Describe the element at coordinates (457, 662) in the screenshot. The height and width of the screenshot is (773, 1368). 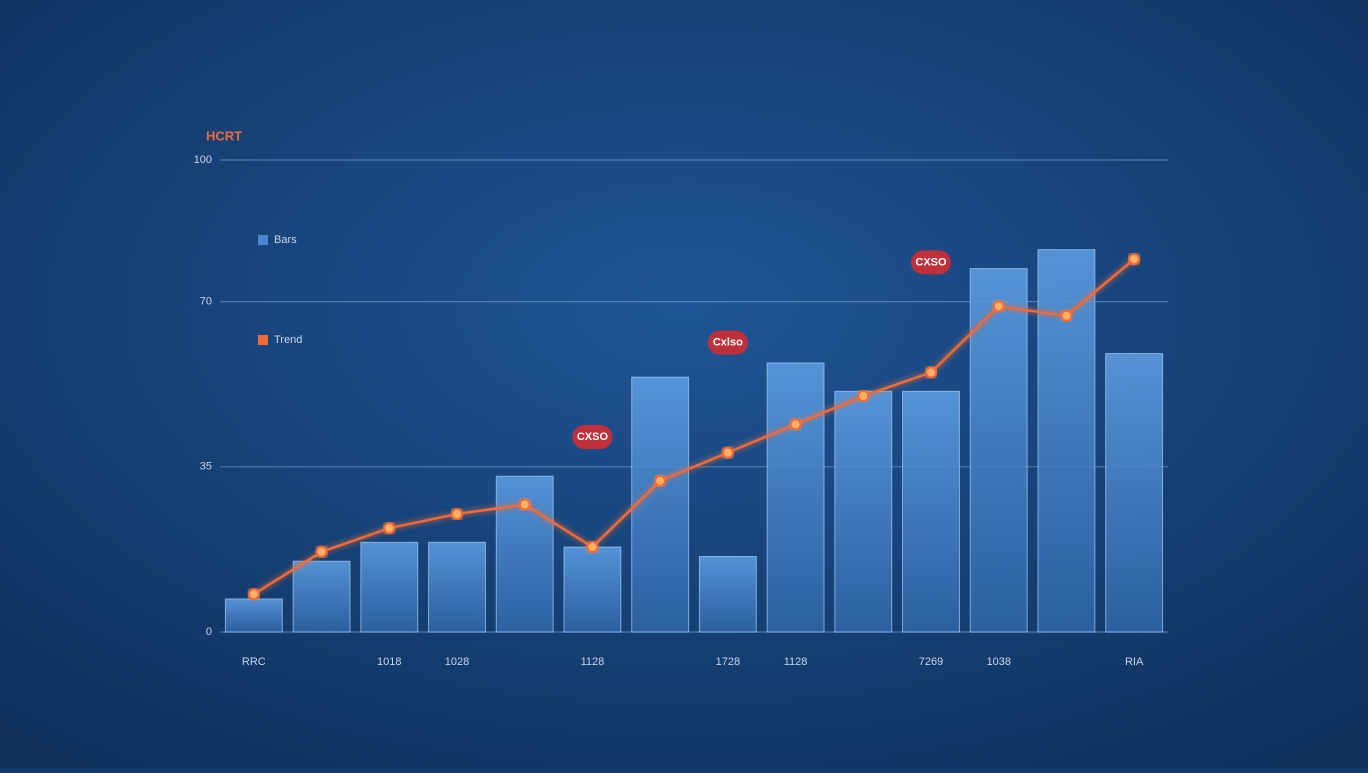
I see `x-tick-label: 1028` at that location.